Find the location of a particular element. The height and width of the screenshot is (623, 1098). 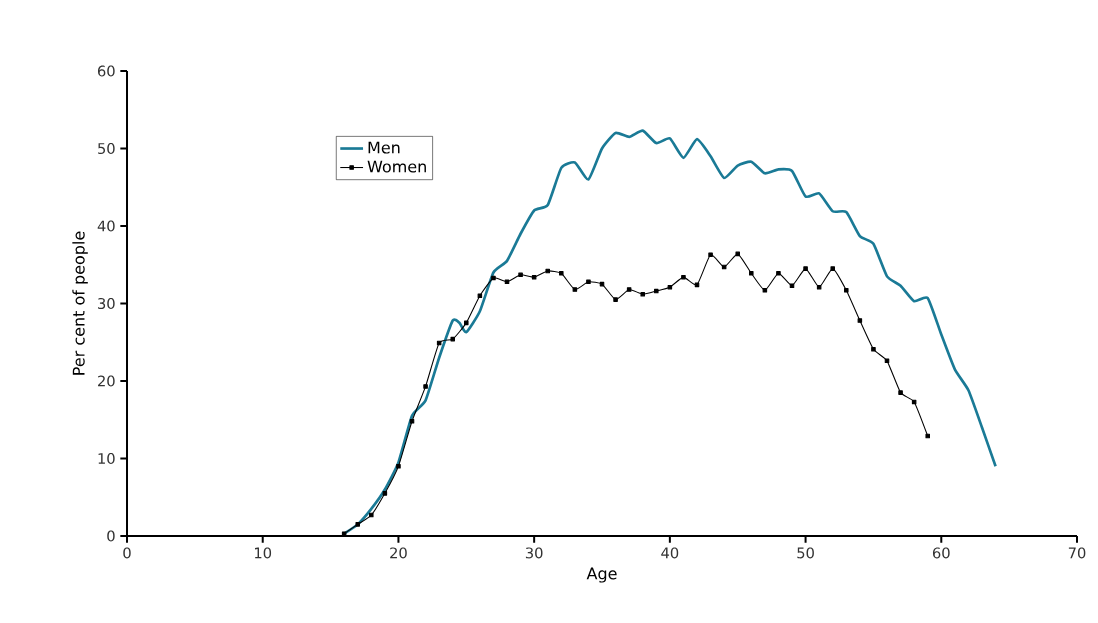

x-tick-label: 50 is located at coordinates (805, 553).